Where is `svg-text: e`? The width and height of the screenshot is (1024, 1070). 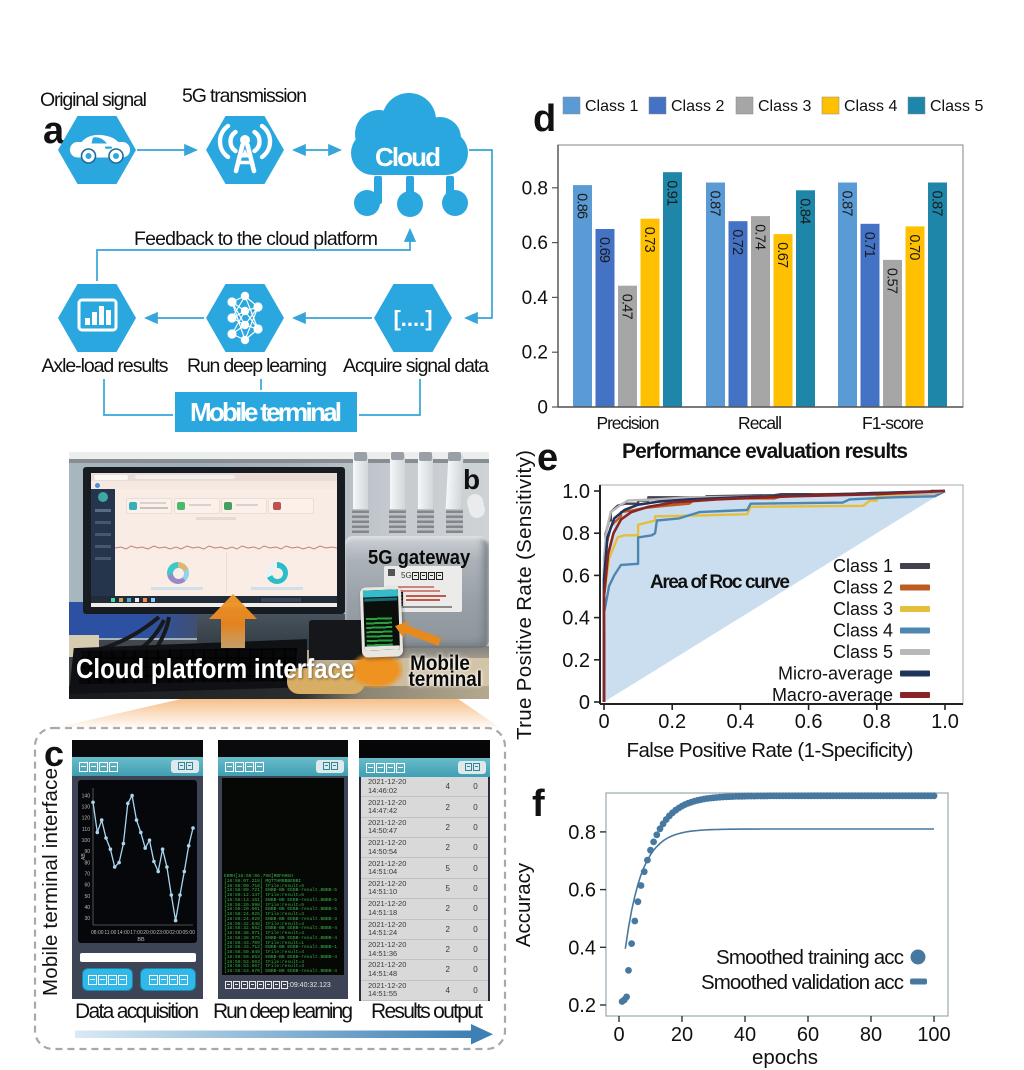 svg-text: e is located at coordinates (547, 458).